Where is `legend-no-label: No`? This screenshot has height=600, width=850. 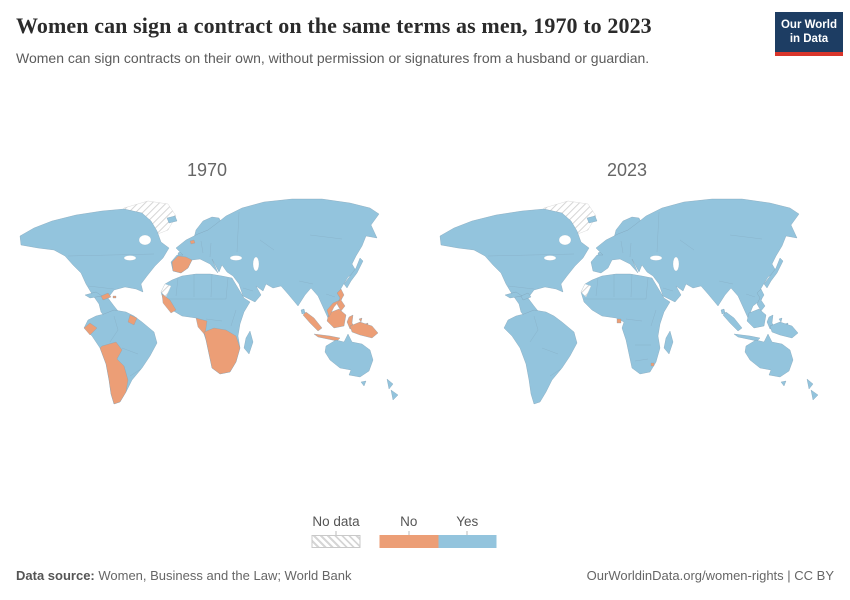 legend-no-label: No is located at coordinates (409, 521).